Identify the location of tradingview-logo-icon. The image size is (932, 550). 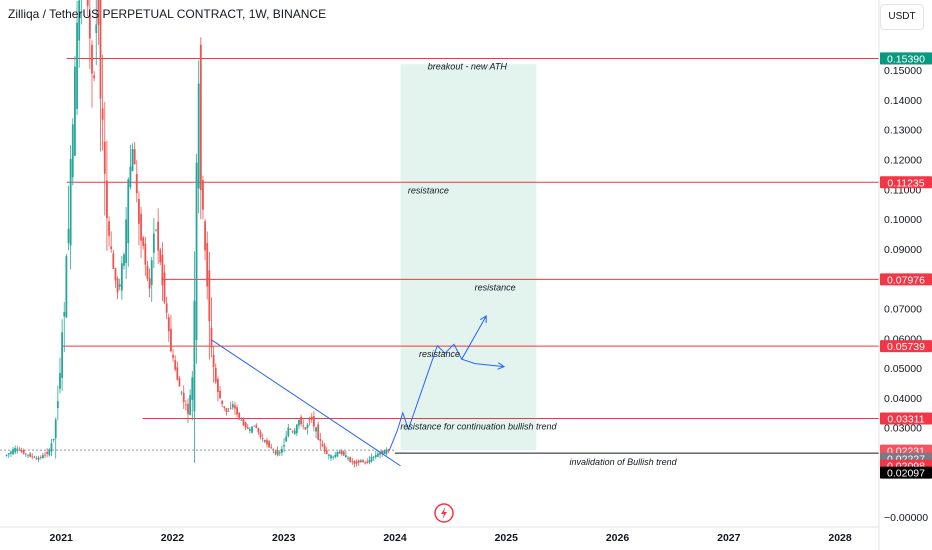
(444, 513).